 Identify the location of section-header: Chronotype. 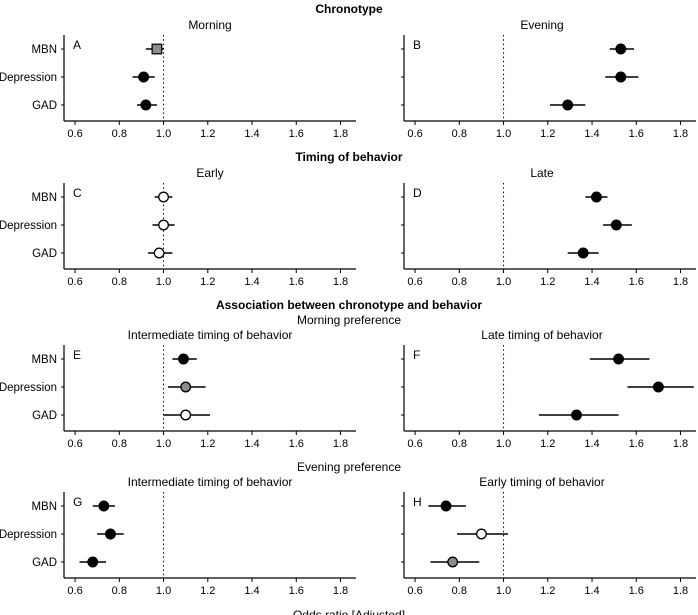
(349, 9).